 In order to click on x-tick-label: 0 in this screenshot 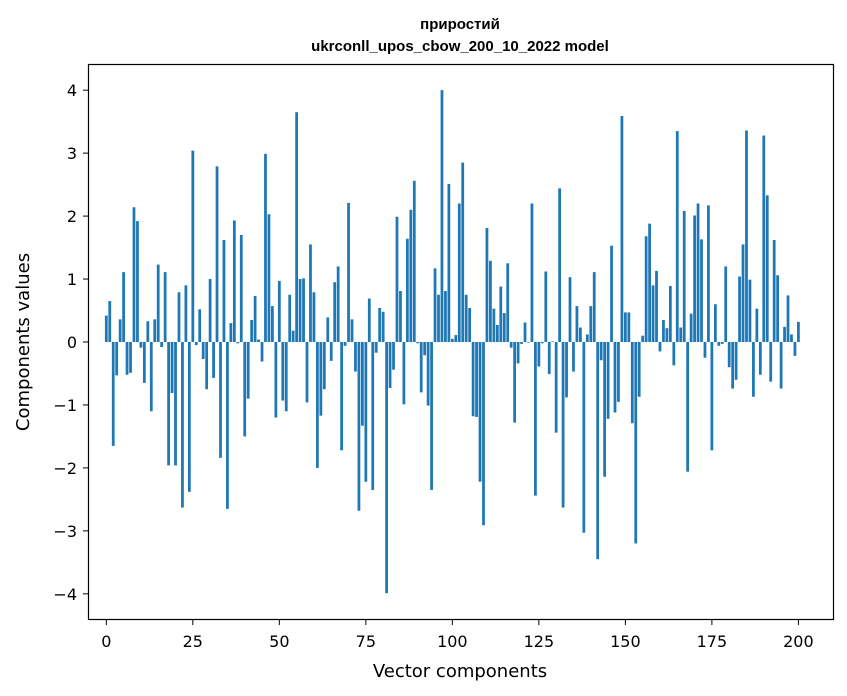, I will do `click(106, 641)`.